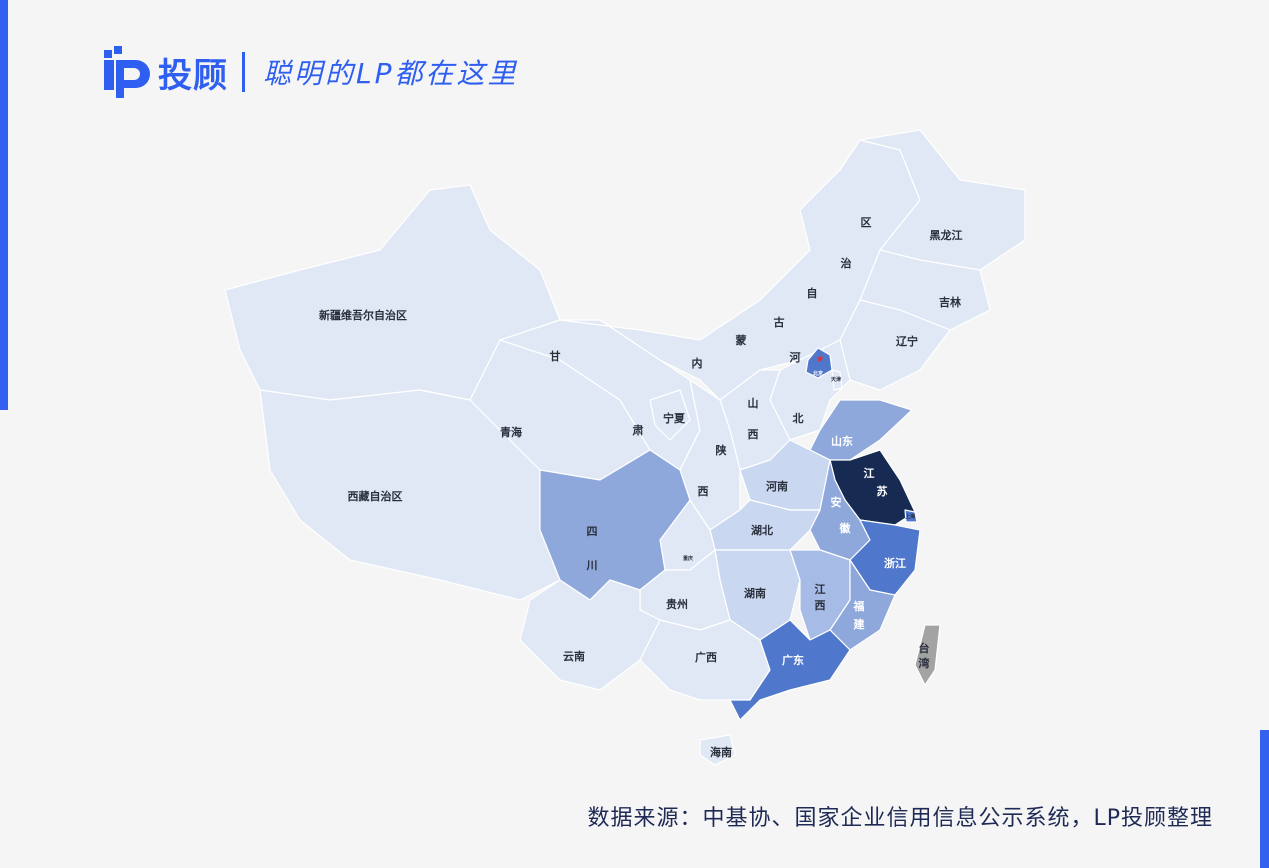 This screenshot has height=868, width=1269. I want to click on region-shanghai, so click(911, 516).